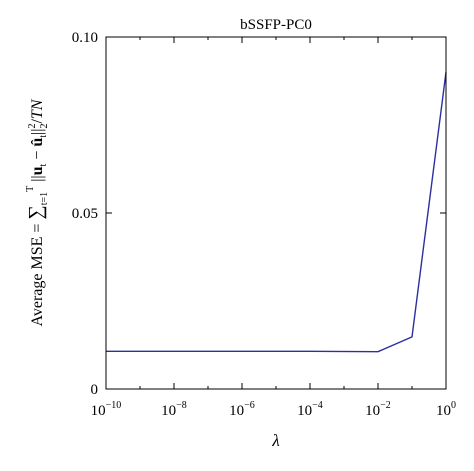  I want to click on x-axis-label: λ, so click(275, 440).